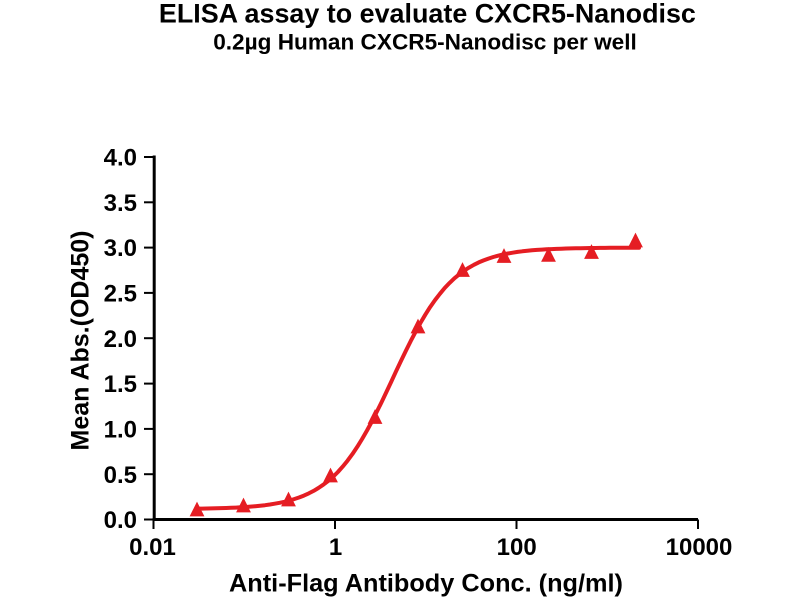 The image size is (800, 605). What do you see at coordinates (120, 475) in the screenshot?
I see `svg-text: 0.5` at bounding box center [120, 475].